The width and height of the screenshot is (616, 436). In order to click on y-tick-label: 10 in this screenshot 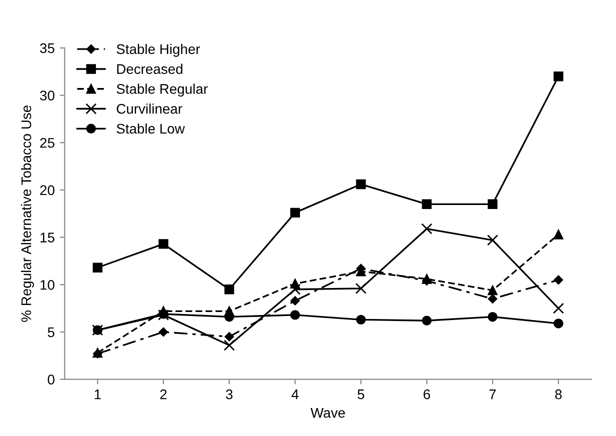, I will do `click(47, 285)`.